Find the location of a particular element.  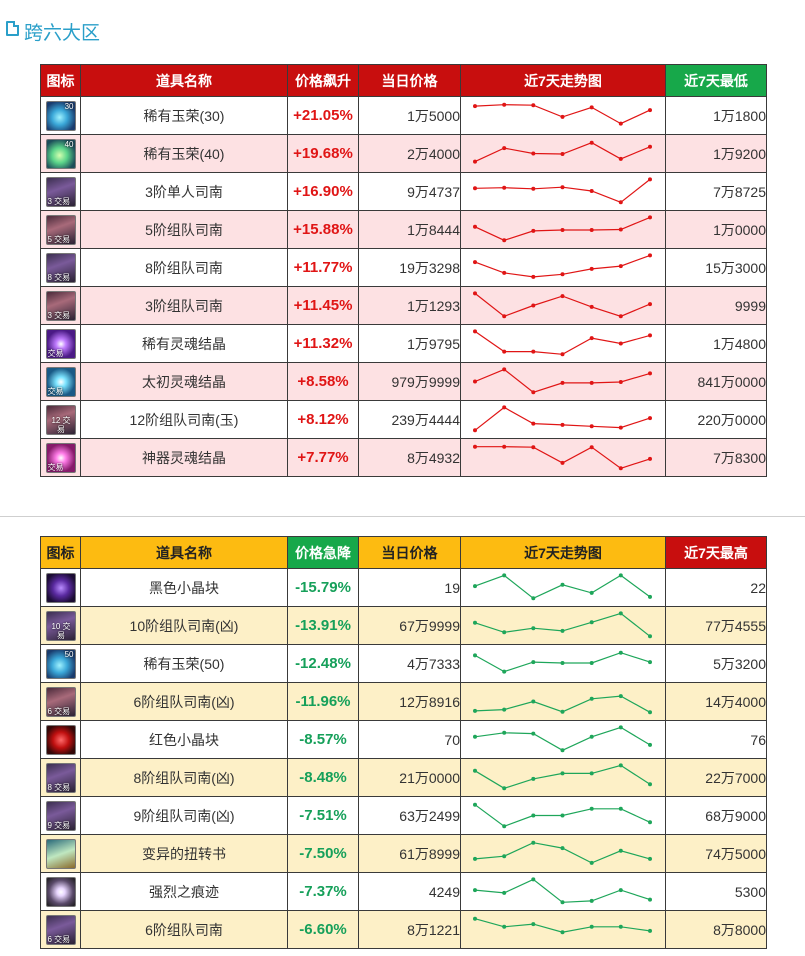

item-name: 8阶组队司南 is located at coordinates (184, 267).